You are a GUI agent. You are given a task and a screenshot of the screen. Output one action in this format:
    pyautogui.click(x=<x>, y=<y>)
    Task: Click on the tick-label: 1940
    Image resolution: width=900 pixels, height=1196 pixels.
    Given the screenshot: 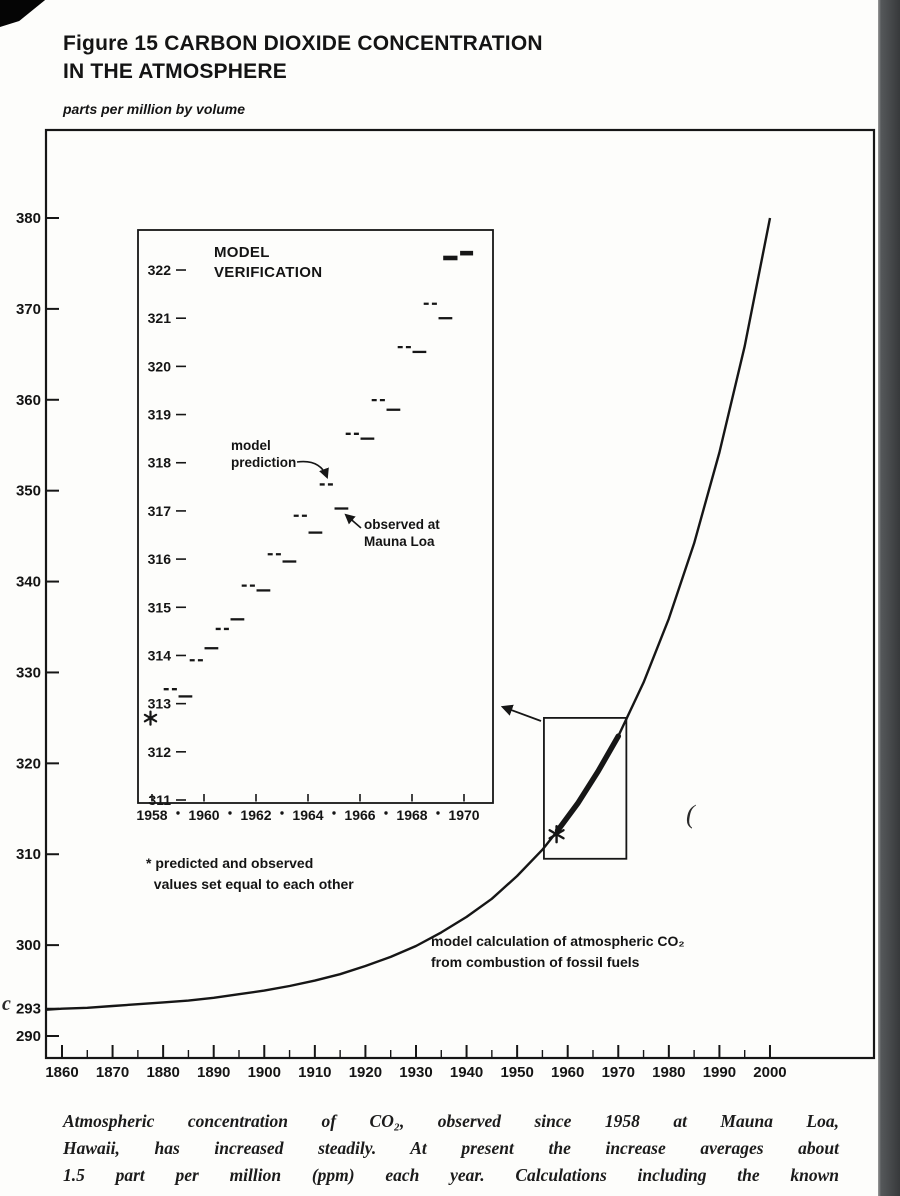 What is the action you would take?
    pyautogui.click(x=466, y=1072)
    